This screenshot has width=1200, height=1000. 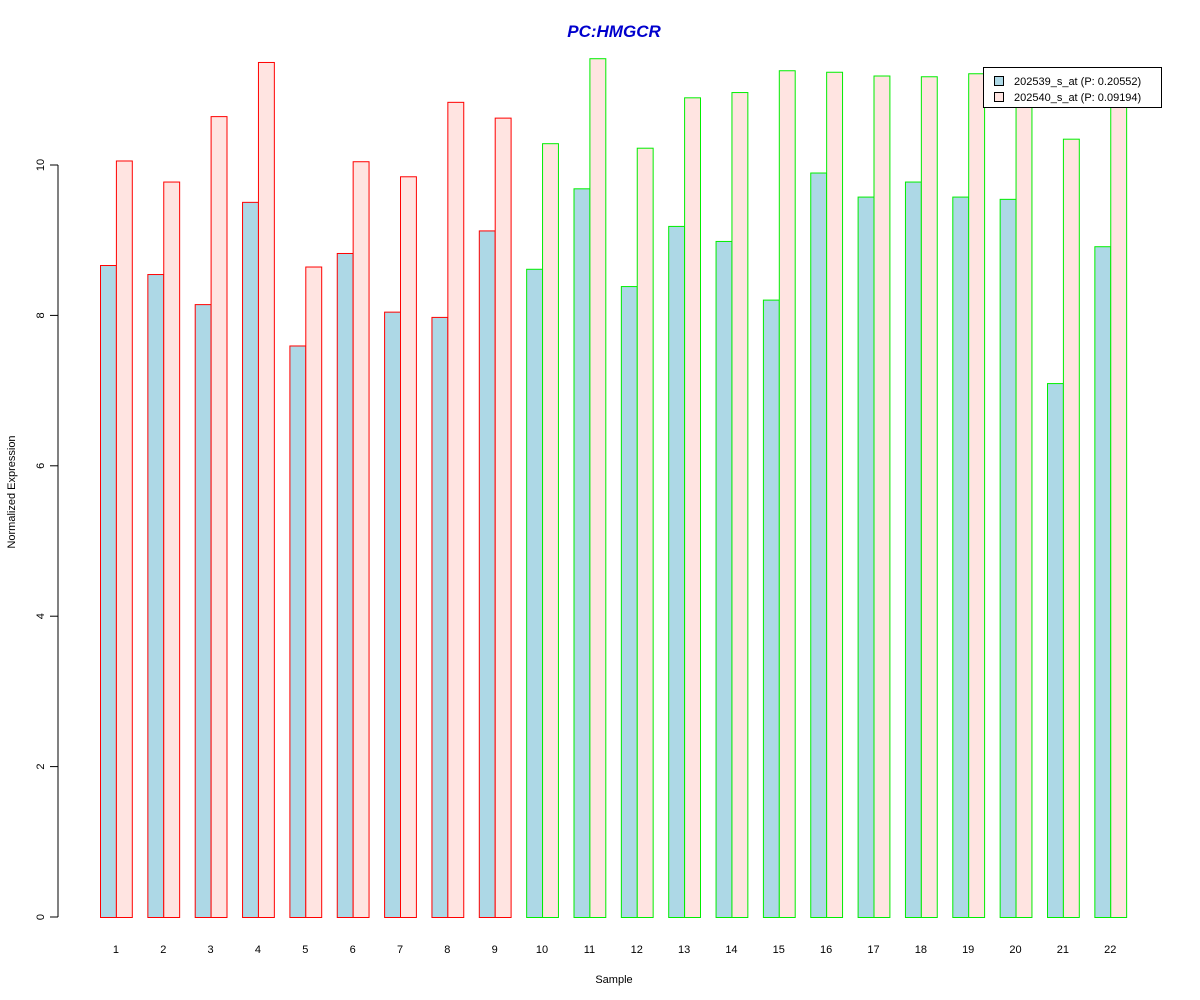 I want to click on x-axis: 1 2 3 4 5 6 7 8 9 10 11 12 13 14 15 16 17 18 19 20 21 22, so click(x=615, y=950).